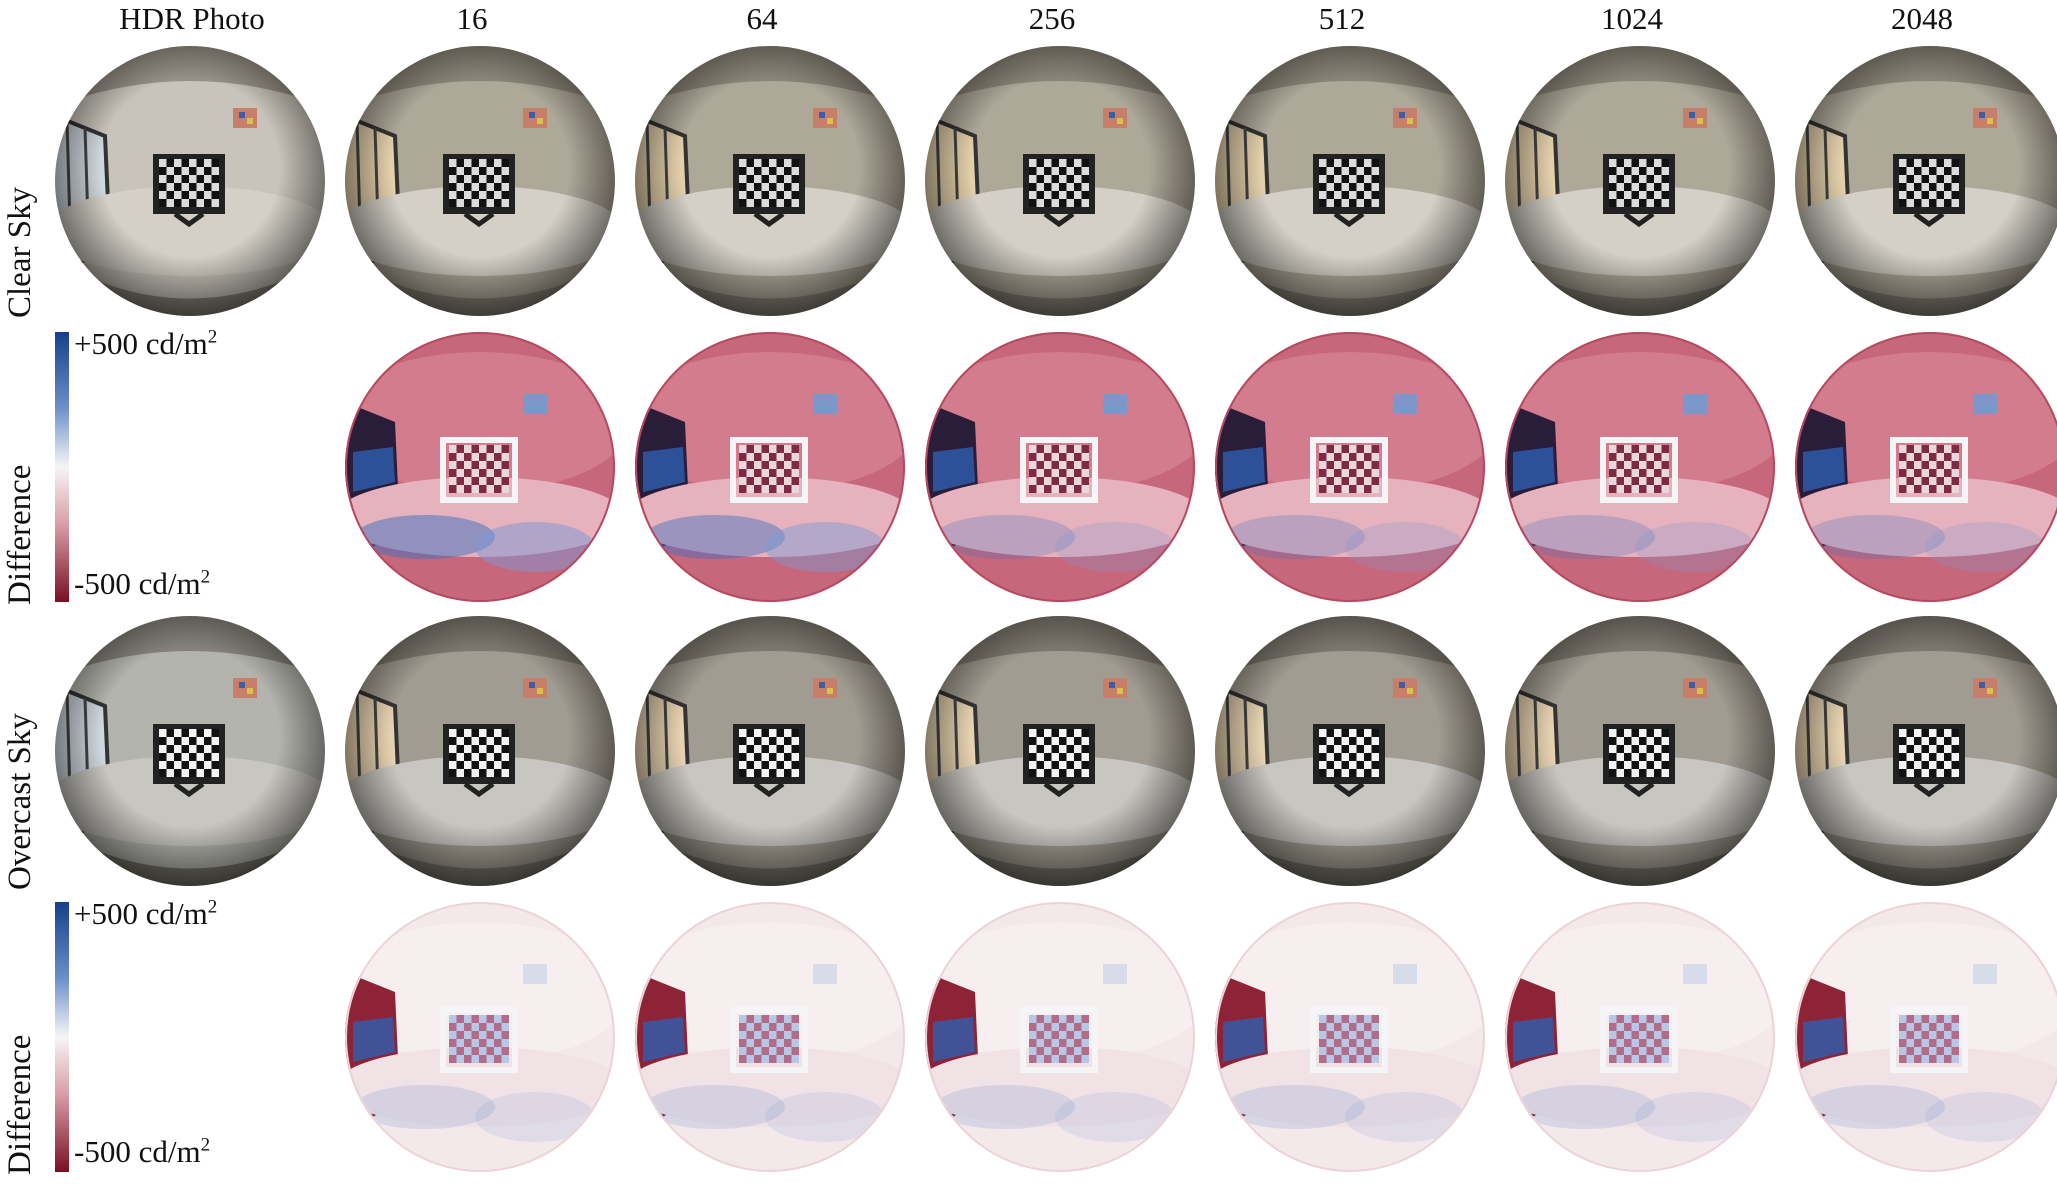 Image resolution: width=2057 pixels, height=1184 pixels. I want to click on fisheye-image-clear-sky-2048, so click(1926, 181).